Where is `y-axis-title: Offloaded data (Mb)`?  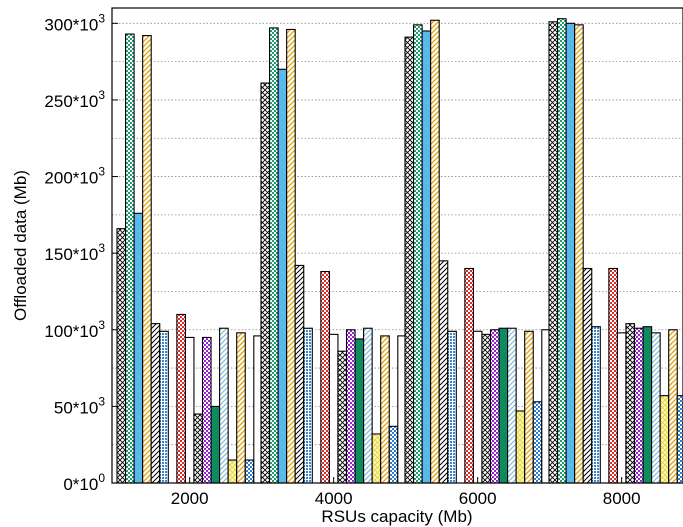 y-axis-title: Offloaded data (Mb) is located at coordinates (20, 245).